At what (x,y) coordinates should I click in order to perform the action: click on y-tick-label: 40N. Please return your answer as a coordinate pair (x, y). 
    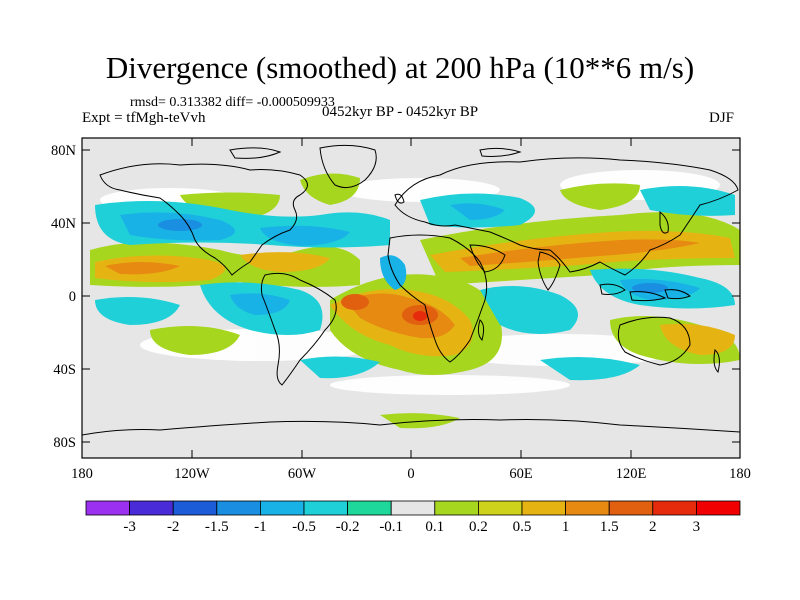
    Looking at the image, I should click on (64, 224).